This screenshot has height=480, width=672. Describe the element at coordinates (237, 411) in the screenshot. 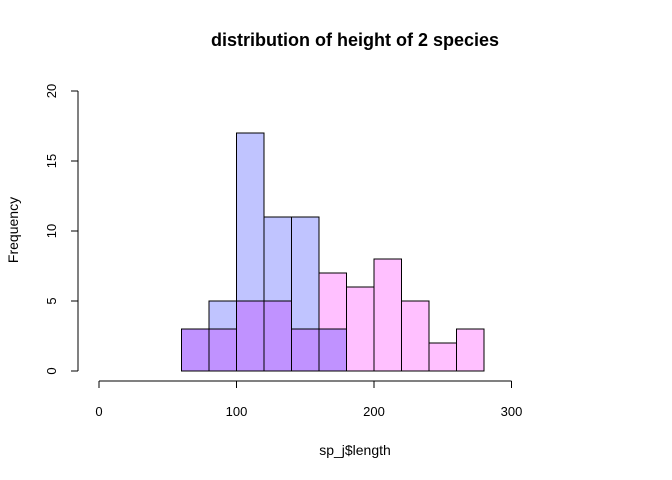

I see `x-tick-label-1: 100` at that location.